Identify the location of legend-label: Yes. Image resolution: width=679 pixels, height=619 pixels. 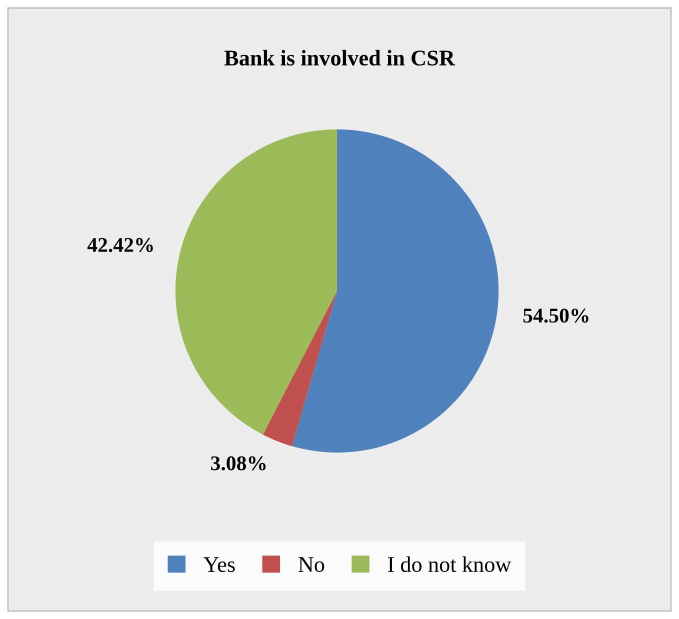
(219, 564).